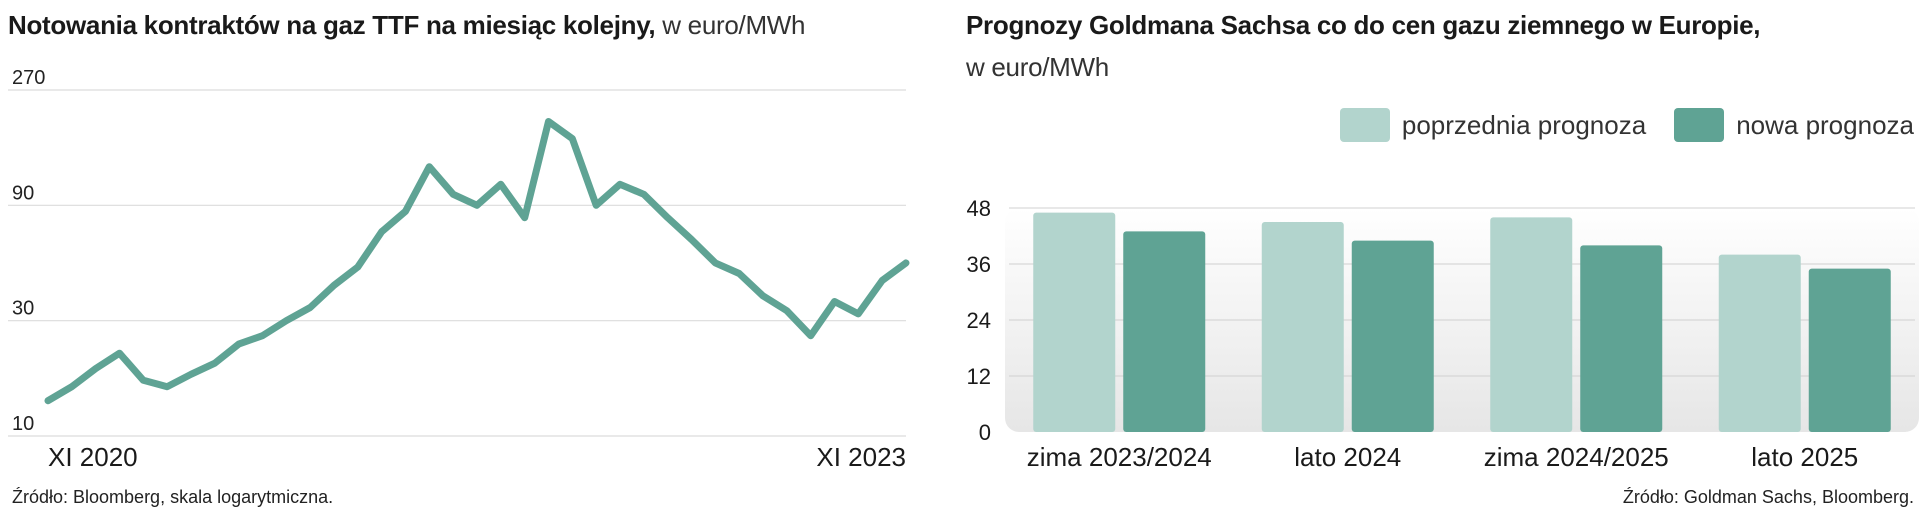 The width and height of the screenshot is (1920, 517). What do you see at coordinates (23, 193) in the screenshot?
I see `line-ytick-label: 90` at bounding box center [23, 193].